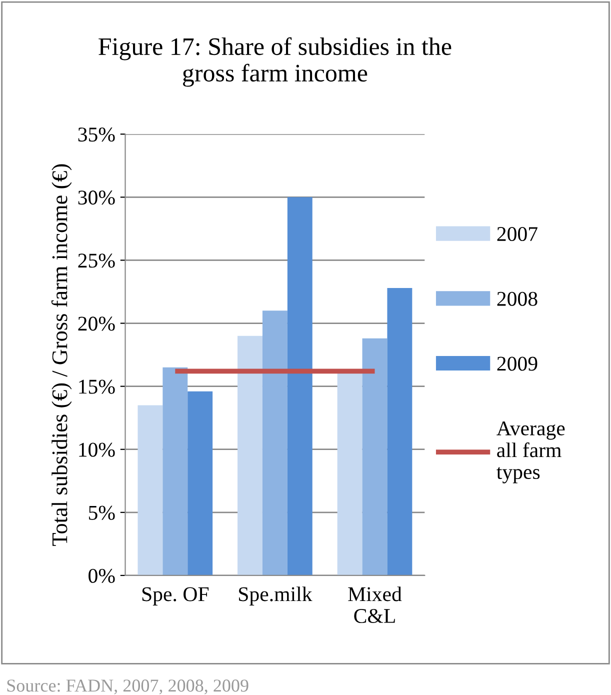 This screenshot has height=695, width=611. What do you see at coordinates (61, 355) in the screenshot?
I see `y-axis-title: Total subsidies (€) / Gross farm income (€)` at bounding box center [61, 355].